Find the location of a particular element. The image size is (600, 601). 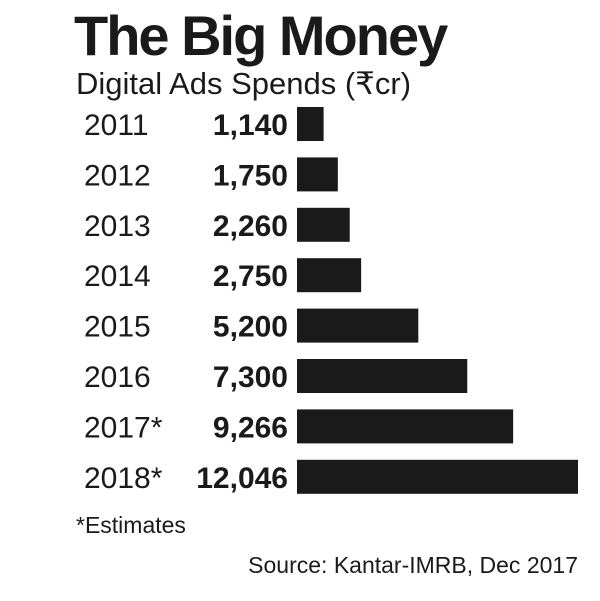

value-label: 1,750 is located at coordinates (250, 175).